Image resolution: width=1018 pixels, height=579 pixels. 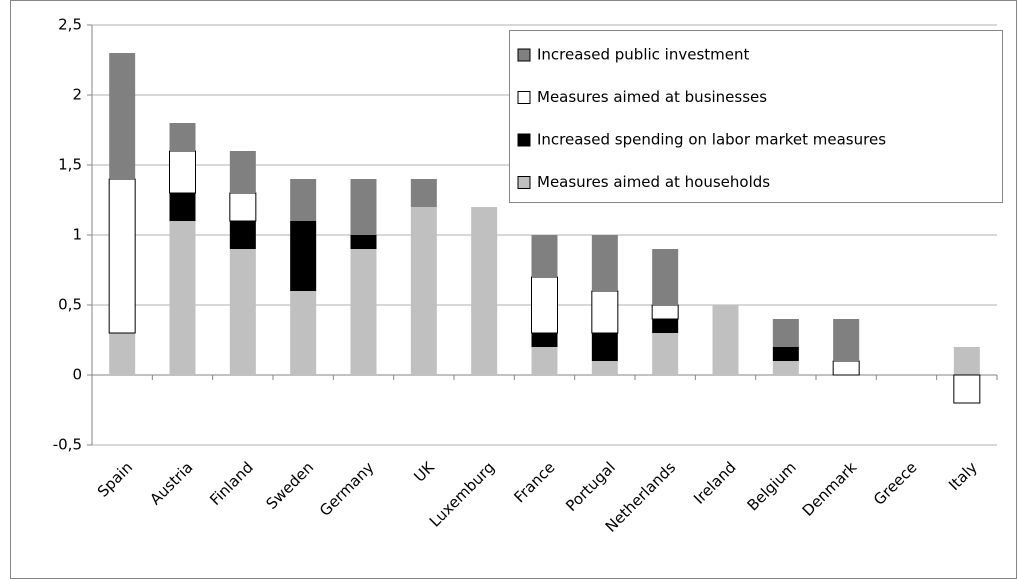 I want to click on y-tick-label: -0,5, so click(x=67, y=445).